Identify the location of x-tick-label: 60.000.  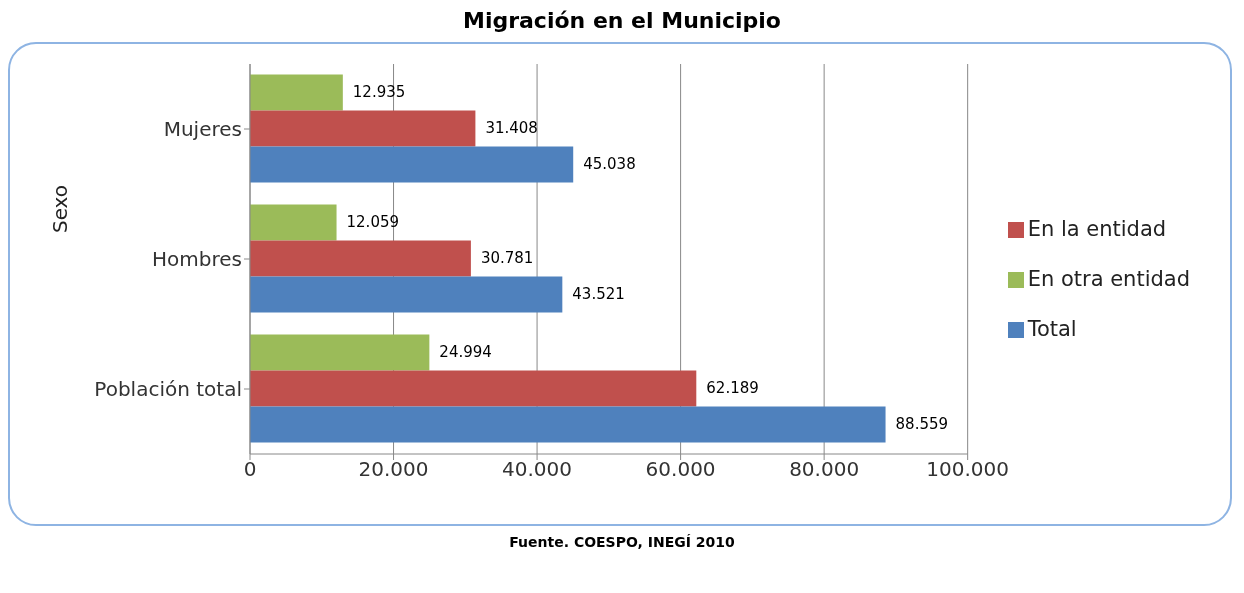
(680, 469).